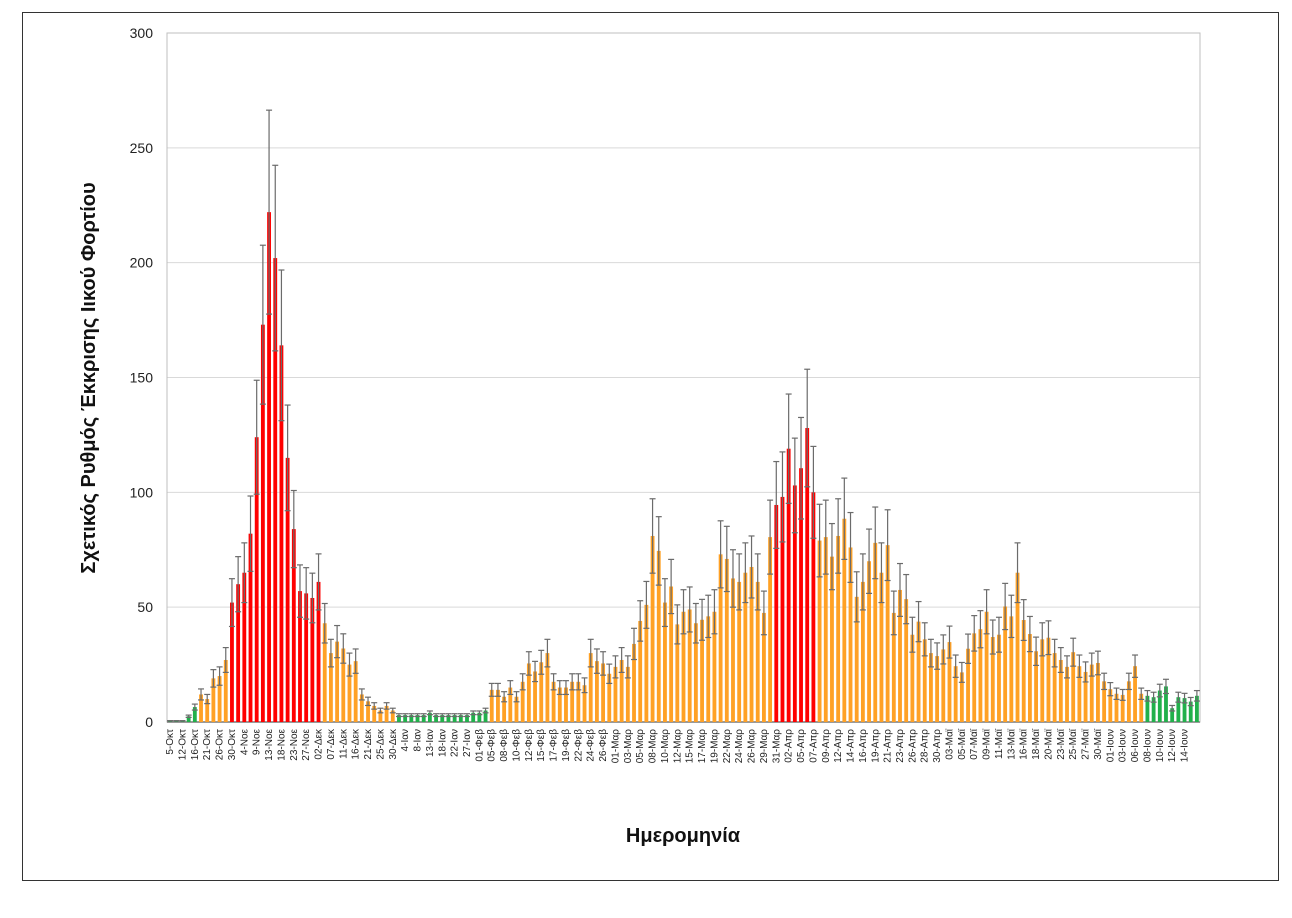  What do you see at coordinates (504, 745) in the screenshot?
I see `x-tick-label: 08-Φεβ` at bounding box center [504, 745].